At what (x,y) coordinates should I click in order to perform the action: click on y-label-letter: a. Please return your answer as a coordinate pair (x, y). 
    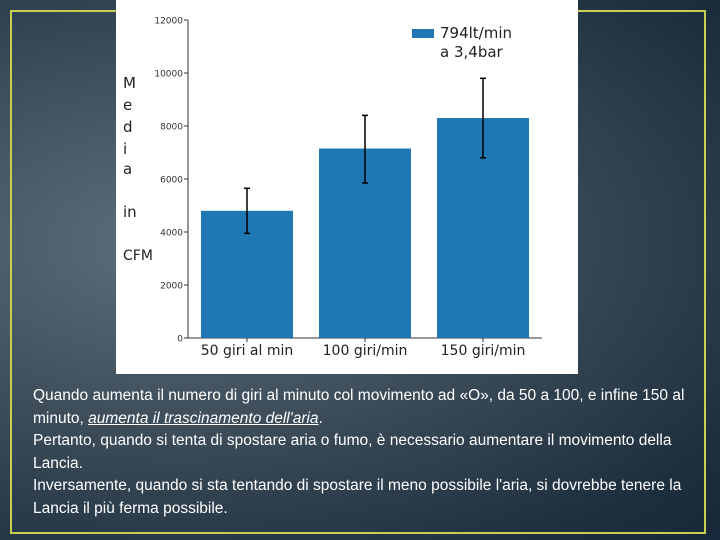
    Looking at the image, I should click on (127, 169).